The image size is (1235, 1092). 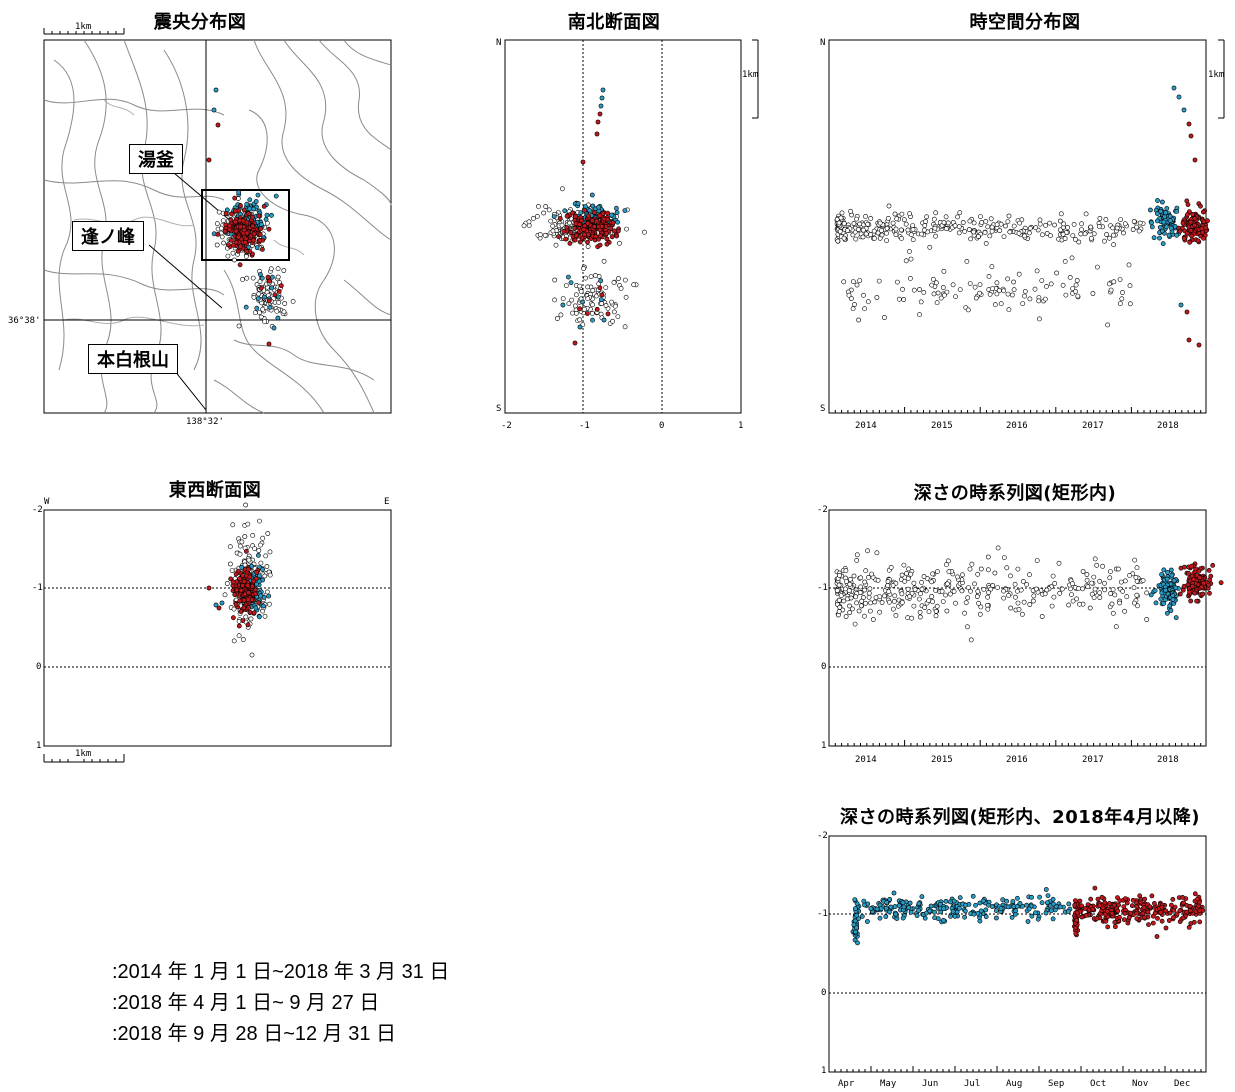 What do you see at coordinates (39, 746) in the screenshot?
I see `ew-ytick: 1` at bounding box center [39, 746].